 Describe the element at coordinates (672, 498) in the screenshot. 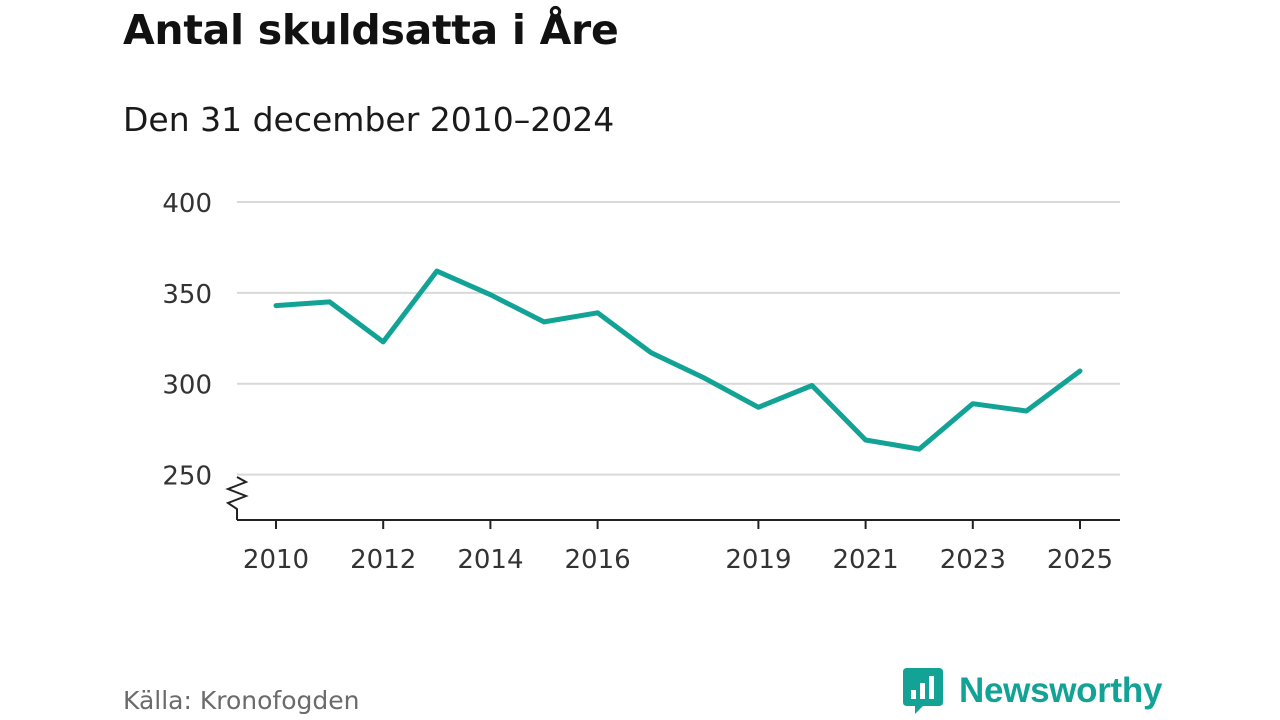

I see `x-axis` at that location.